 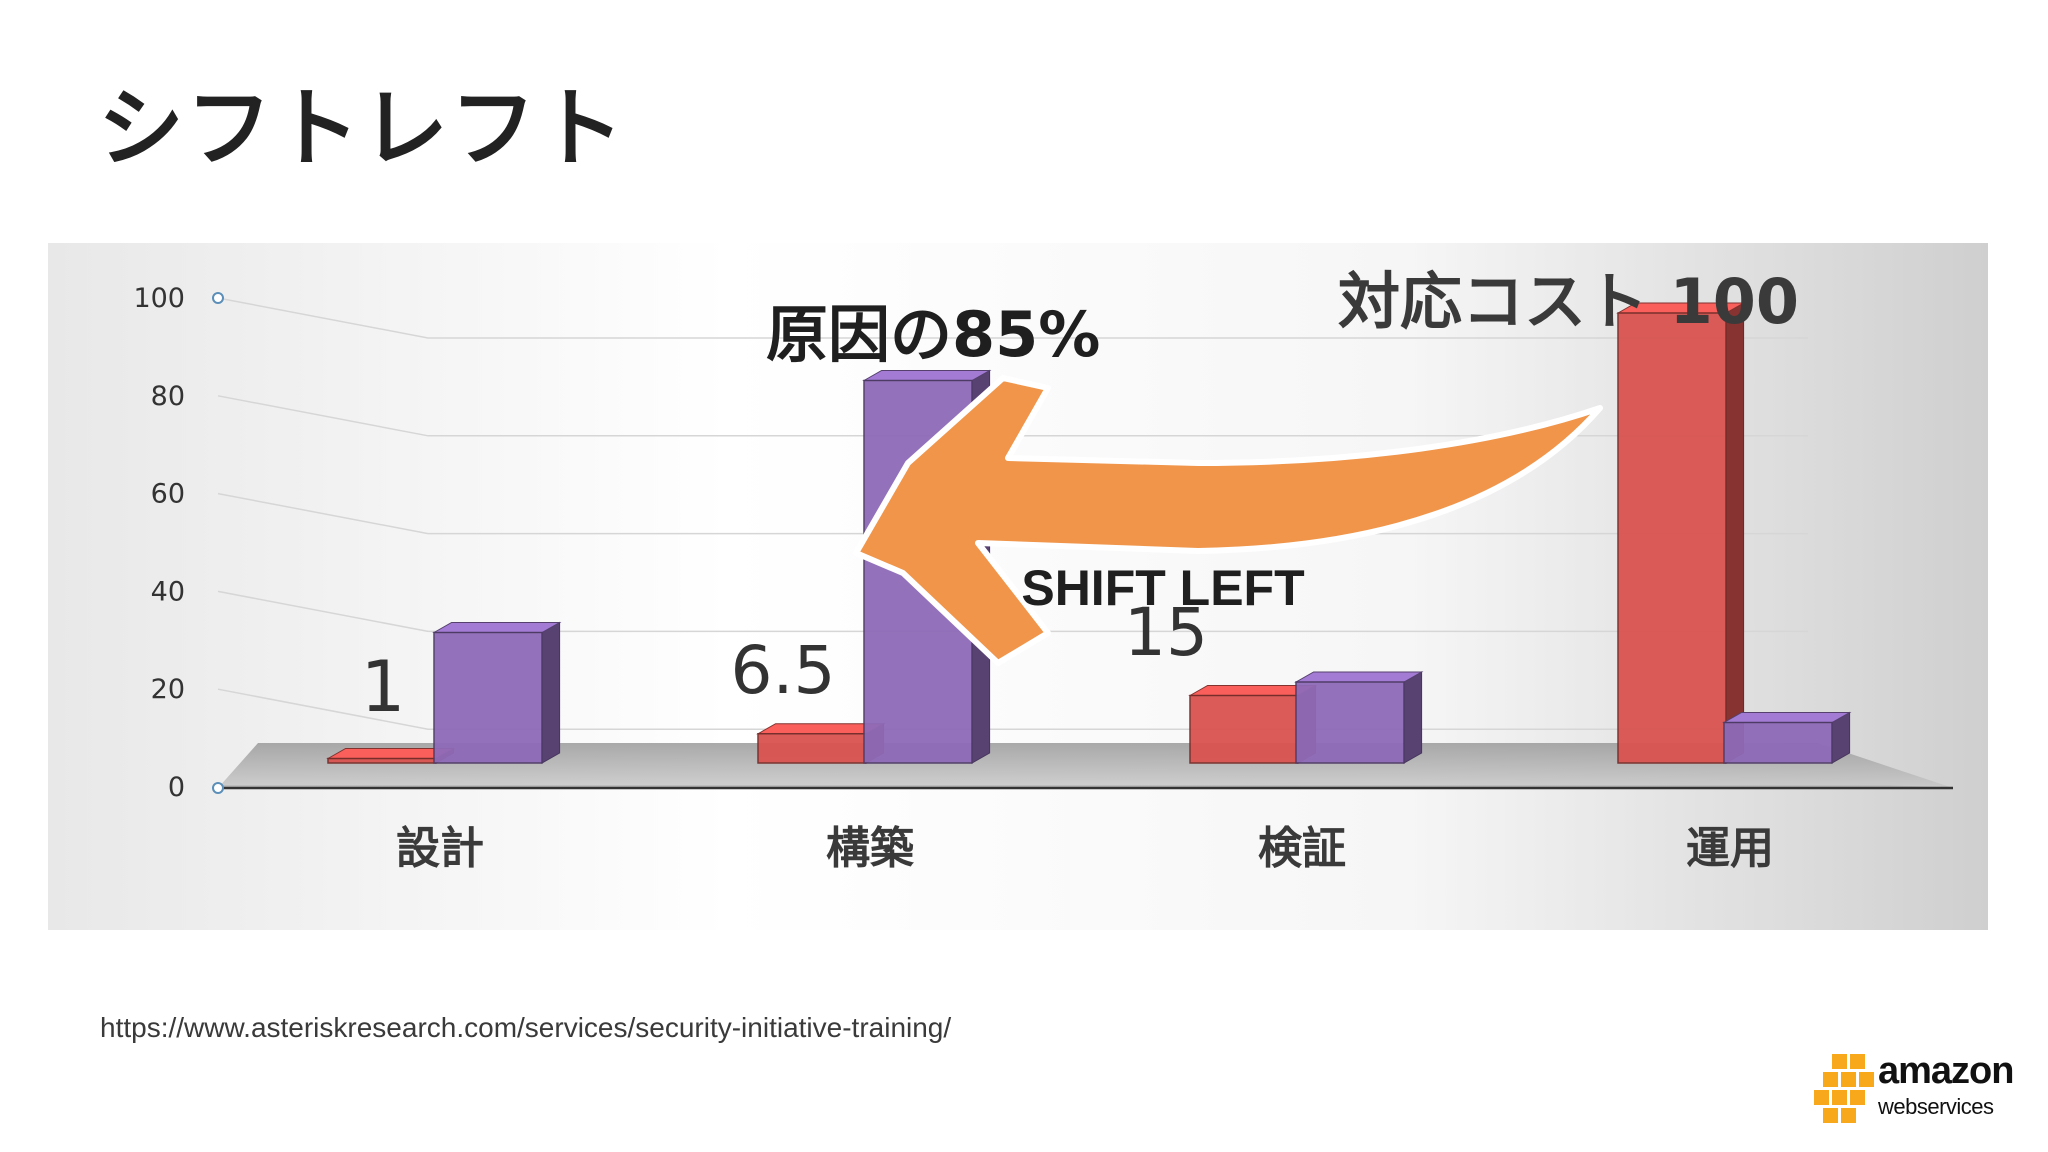 I want to click on data-label: 6.5, so click(x=783, y=670).